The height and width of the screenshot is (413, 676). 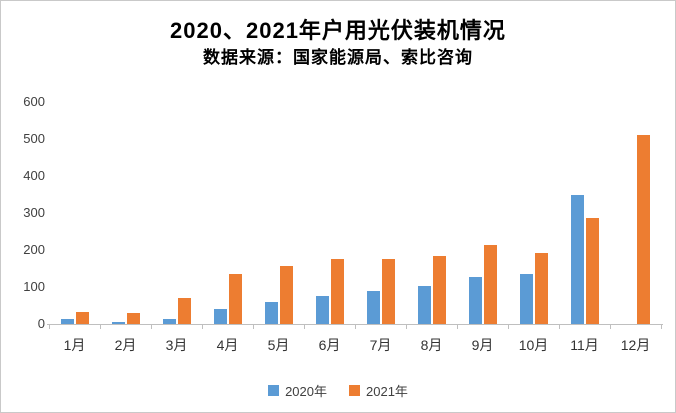 I want to click on bar-2021年-8月, so click(x=439, y=289).